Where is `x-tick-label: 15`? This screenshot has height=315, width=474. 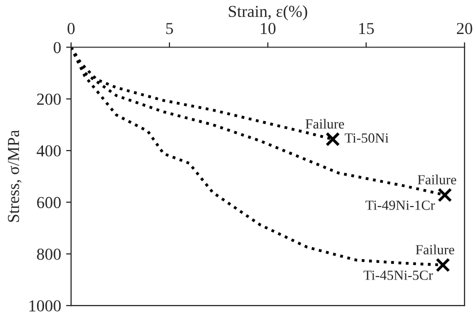 x-tick-label: 15 is located at coordinates (366, 28).